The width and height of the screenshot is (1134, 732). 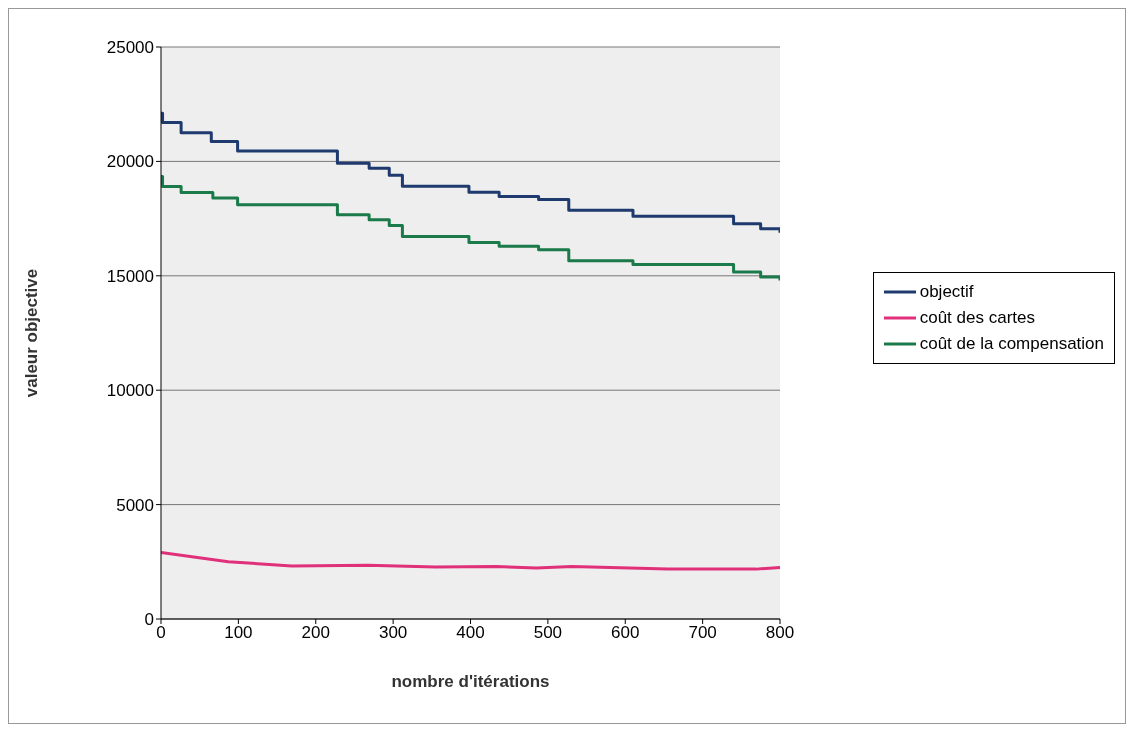 What do you see at coordinates (130, 48) in the screenshot?
I see `y-tick-label: 25000` at bounding box center [130, 48].